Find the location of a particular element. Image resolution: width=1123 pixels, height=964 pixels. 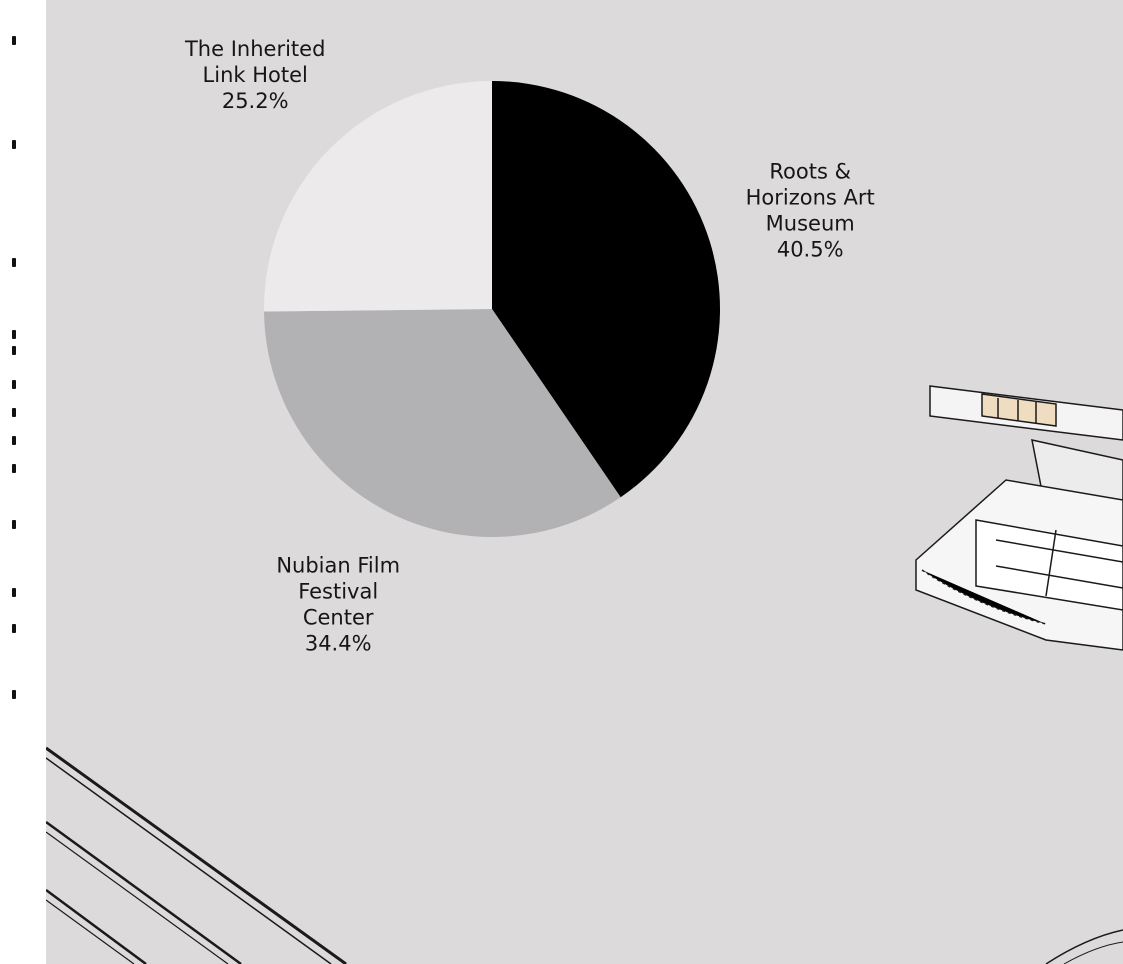

pie-label-line: Horizons Art is located at coordinates (810, 198).